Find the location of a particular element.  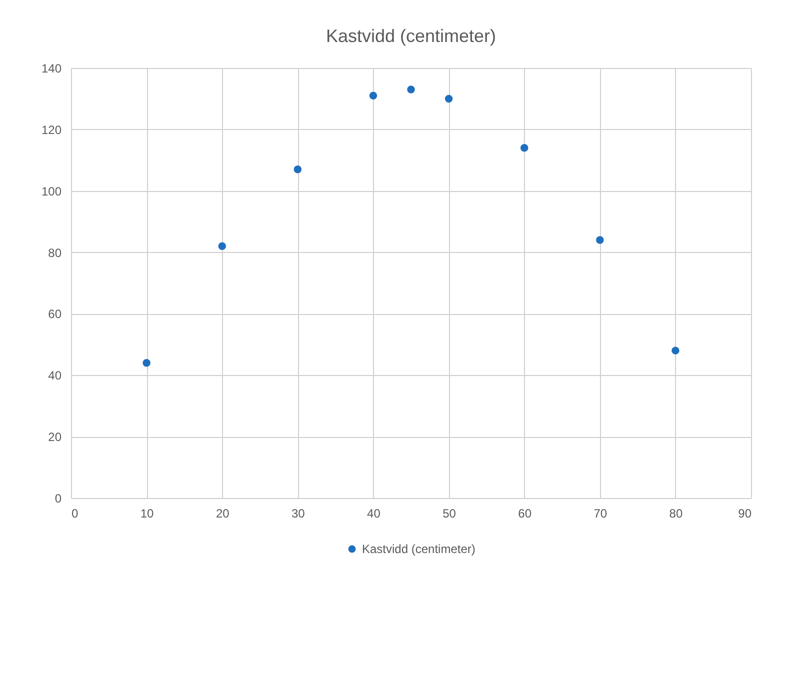

y-tick-label: 140 is located at coordinates (51, 69).